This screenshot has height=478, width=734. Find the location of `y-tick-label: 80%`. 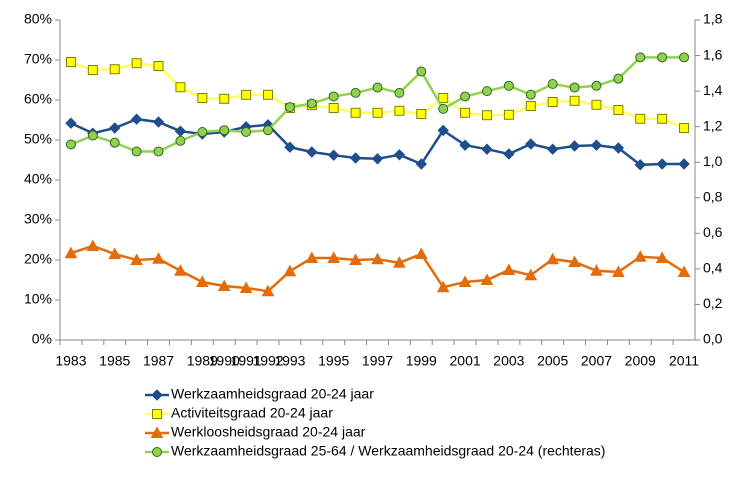

y-tick-label: 80% is located at coordinates (38, 19).